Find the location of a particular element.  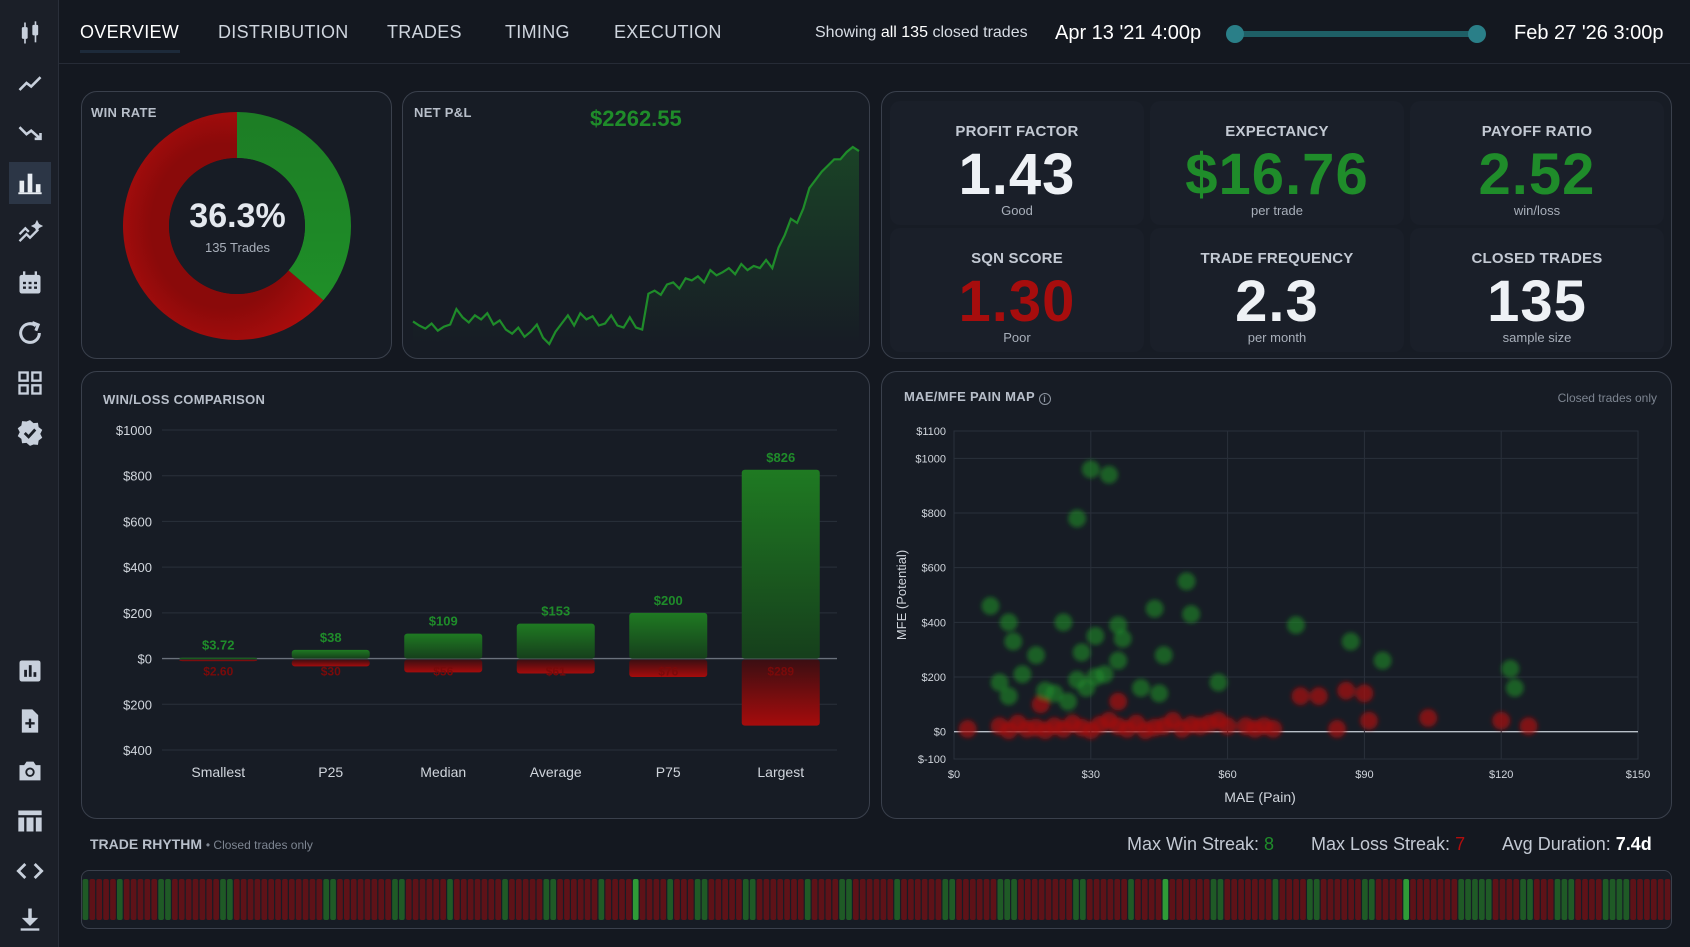

kpi-sqn-score: SQN SCORE 1.30 Poor is located at coordinates (1017, 290).